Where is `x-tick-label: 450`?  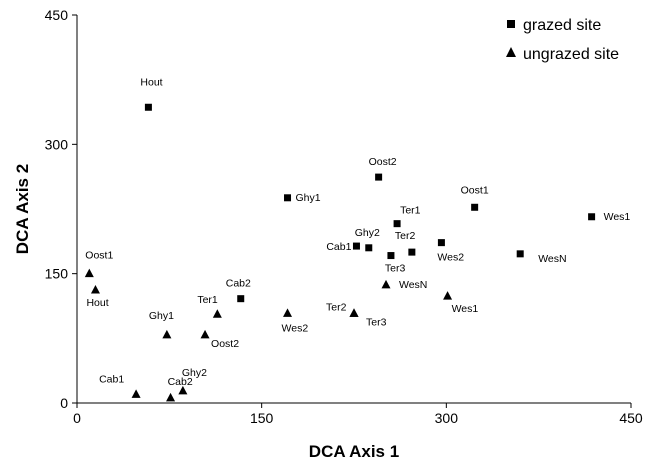
x-tick-label: 450 is located at coordinates (631, 418).